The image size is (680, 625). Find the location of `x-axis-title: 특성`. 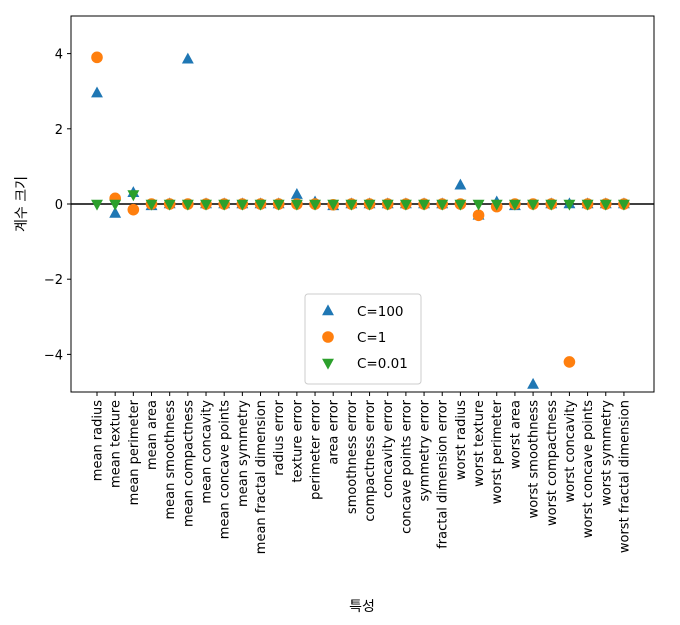

x-axis-title: 특성 is located at coordinates (362, 607).